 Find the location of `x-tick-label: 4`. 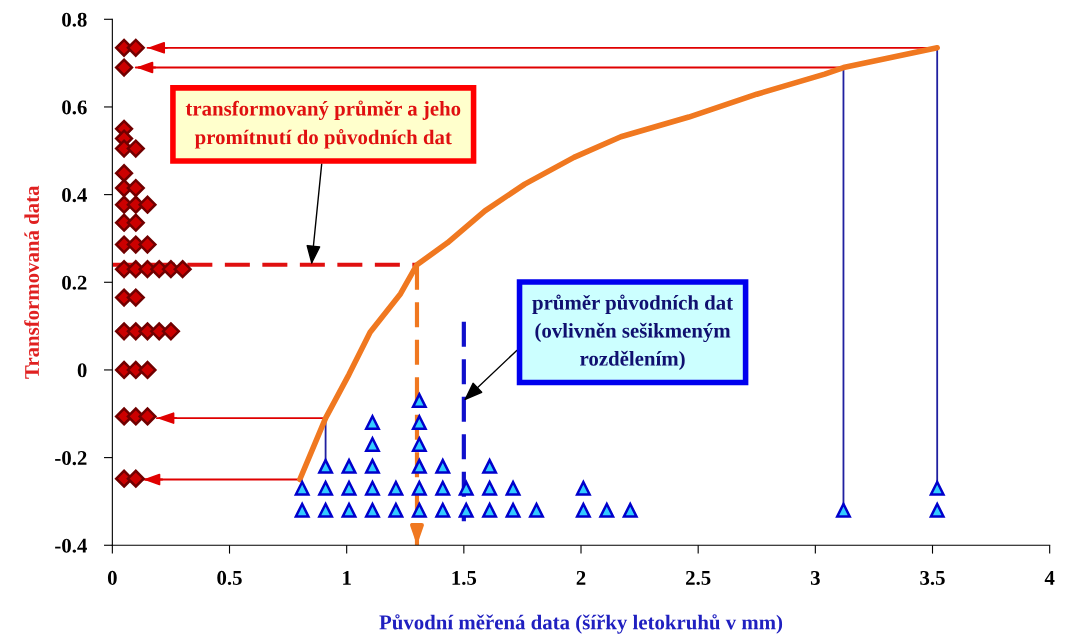

x-tick-label: 4 is located at coordinates (1049, 578).